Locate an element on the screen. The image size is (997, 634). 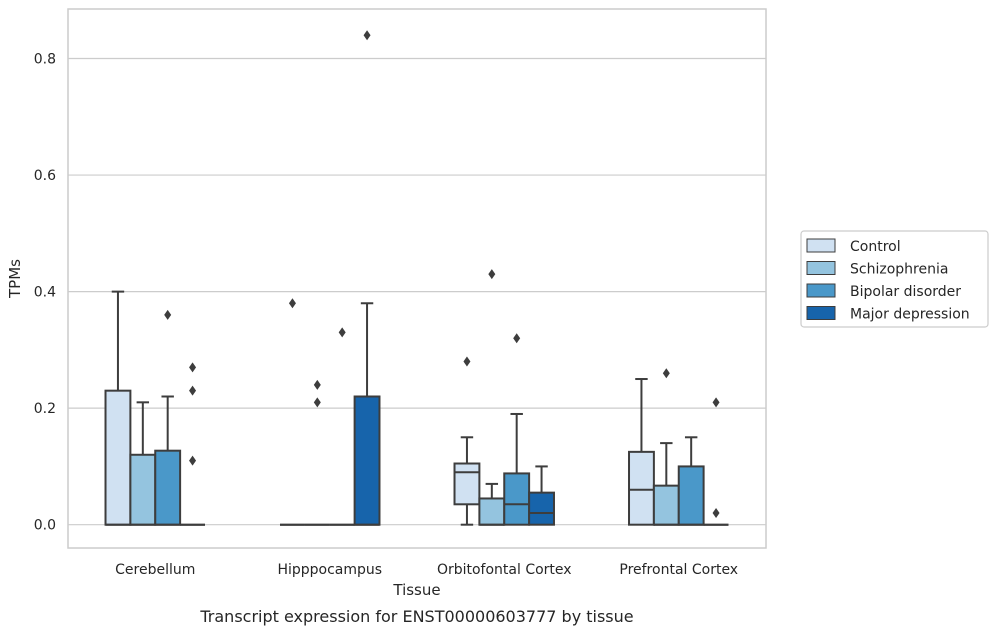
x-tick-label: Prefrontal Cortex is located at coordinates (678, 570).